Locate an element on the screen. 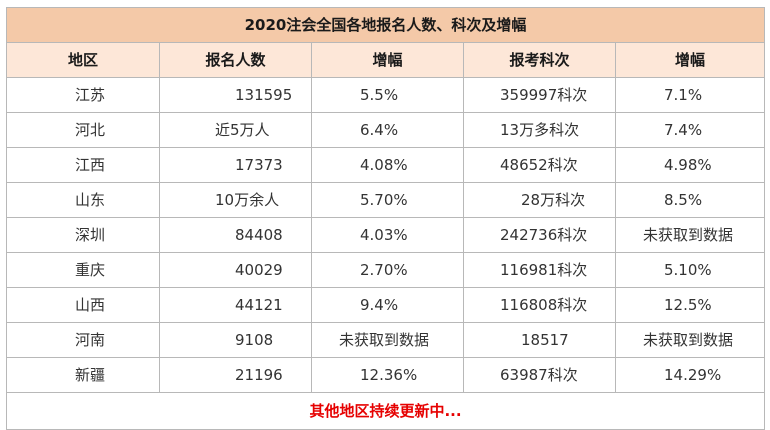 Image resolution: width=770 pixels, height=430 pixels. cell-applicants: 近5万人 is located at coordinates (235, 130).